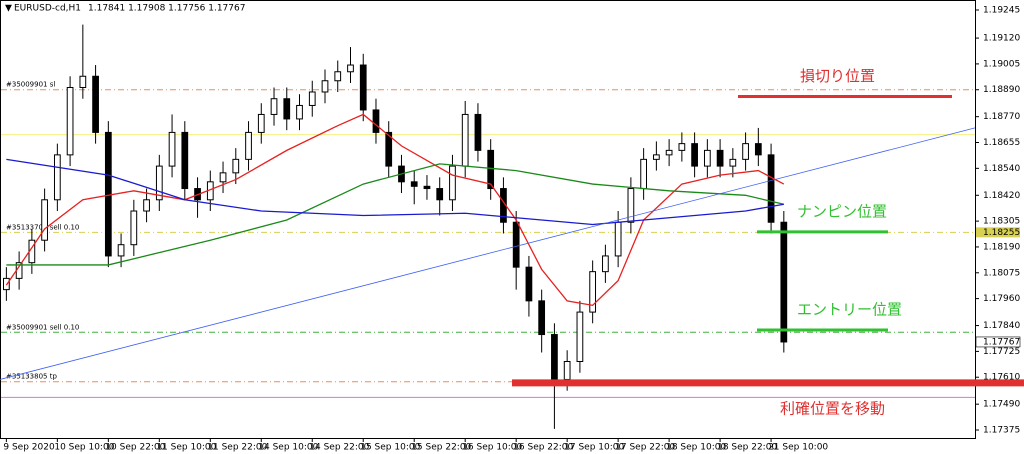  Describe the element at coordinates (543, 448) in the screenshot. I see `x-tick-label: 16 Sep 22:00` at that location.